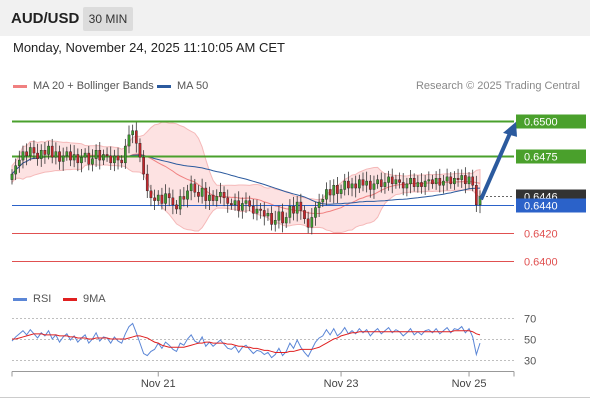 The image size is (590, 400). I want to click on level-tag-0.6475, so click(551, 156).